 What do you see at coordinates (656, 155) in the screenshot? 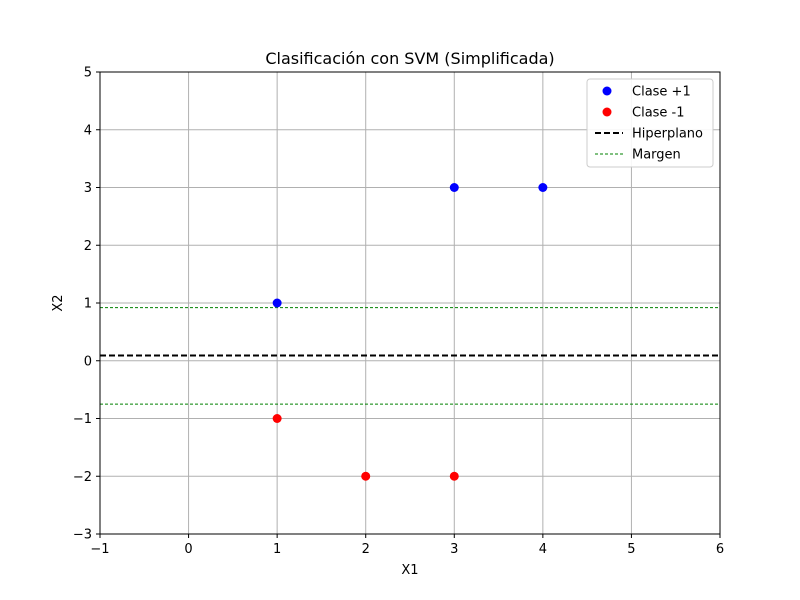
I see `legend-label: Margen` at bounding box center [656, 155].